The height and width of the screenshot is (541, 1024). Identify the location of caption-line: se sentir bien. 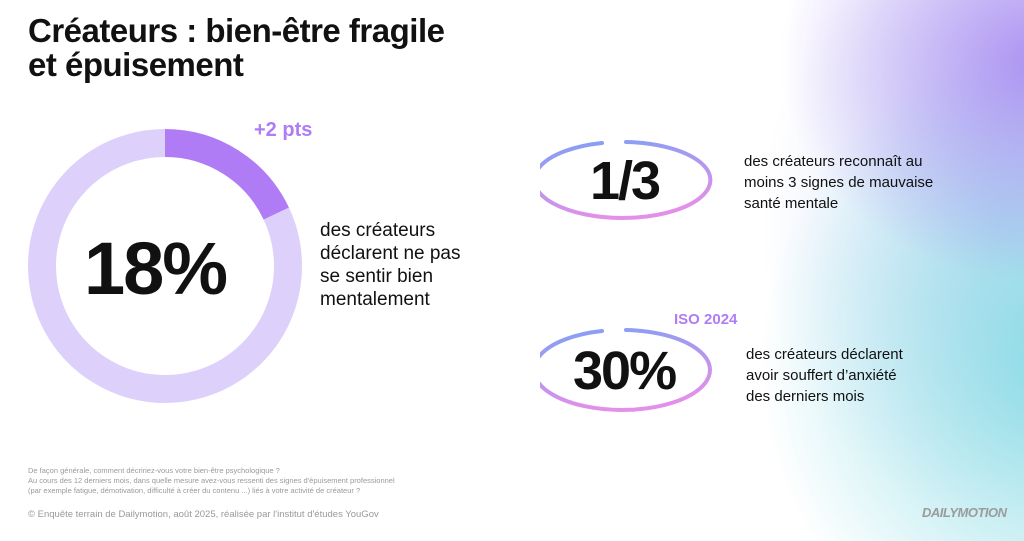
(377, 276).